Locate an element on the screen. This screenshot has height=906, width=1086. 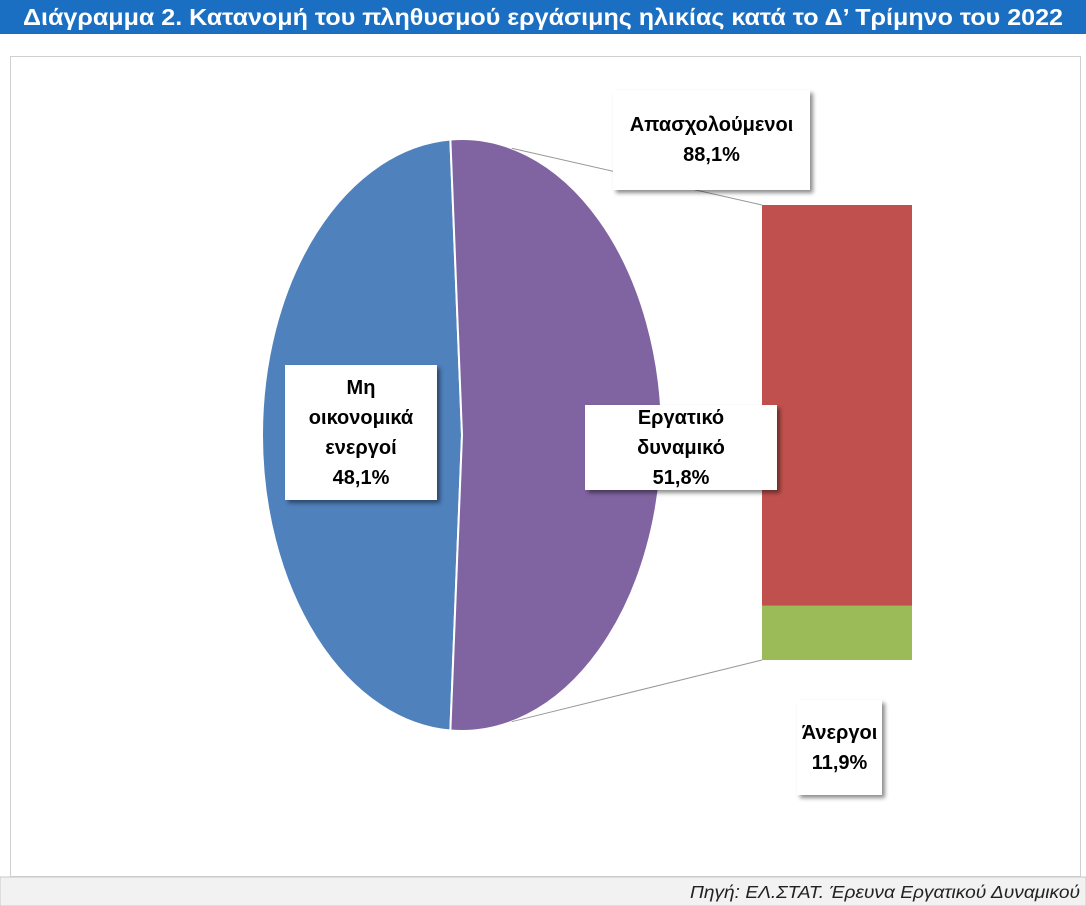
value-label: 48,1% is located at coordinates (361, 477).